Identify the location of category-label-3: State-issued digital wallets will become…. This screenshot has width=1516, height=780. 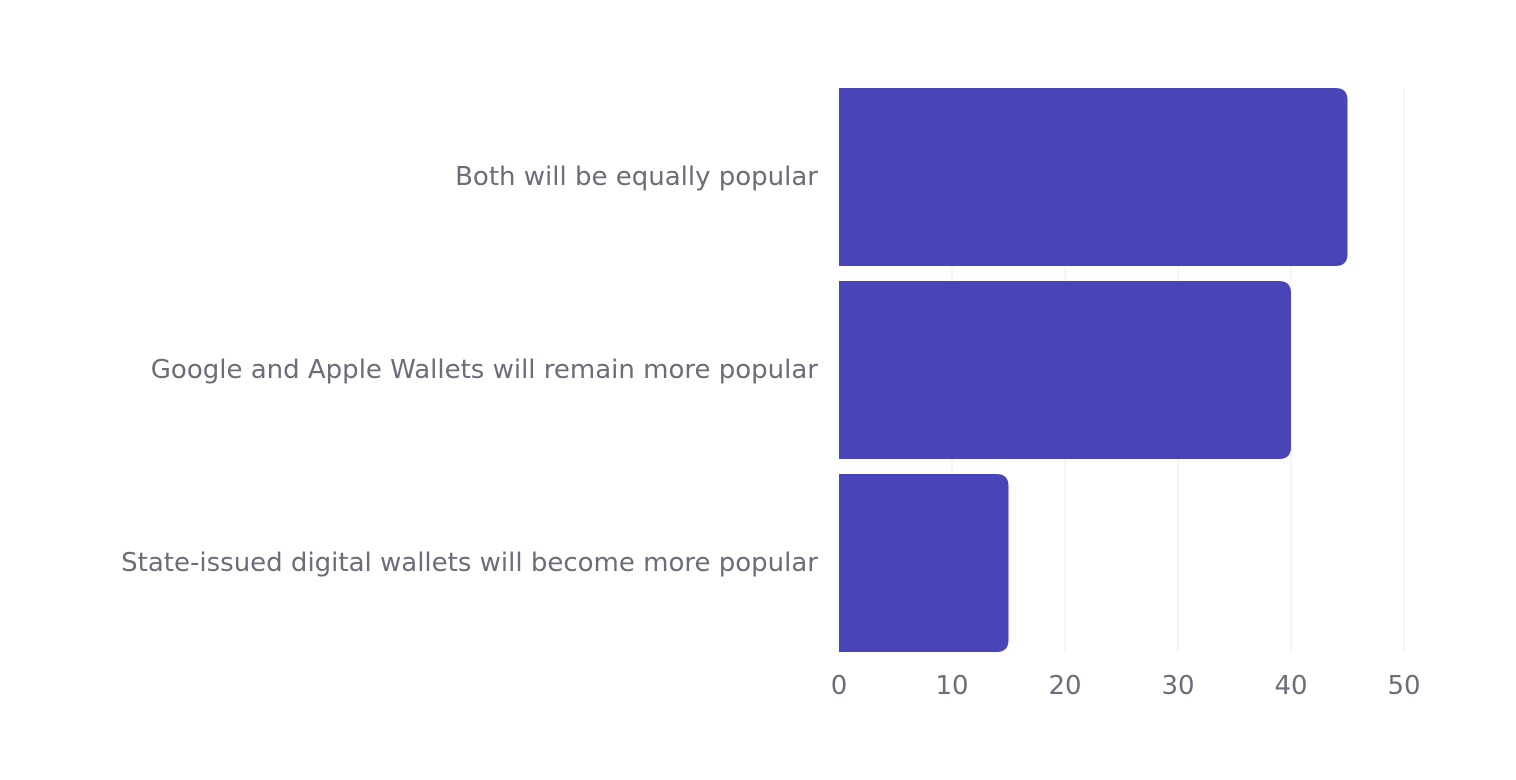
(469, 563).